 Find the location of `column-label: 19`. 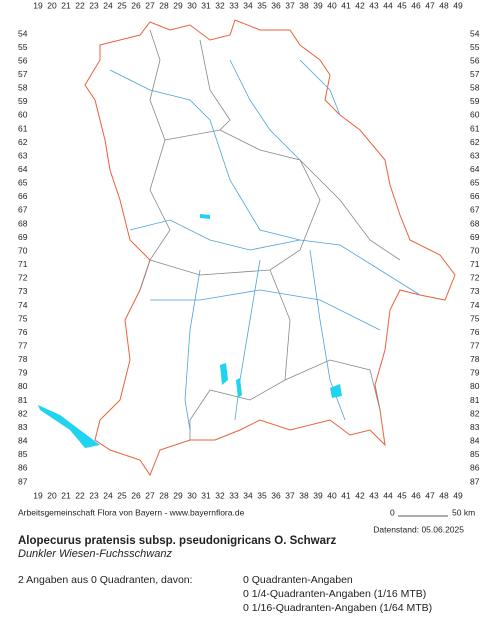

column-label: 19 is located at coordinates (38, 5).